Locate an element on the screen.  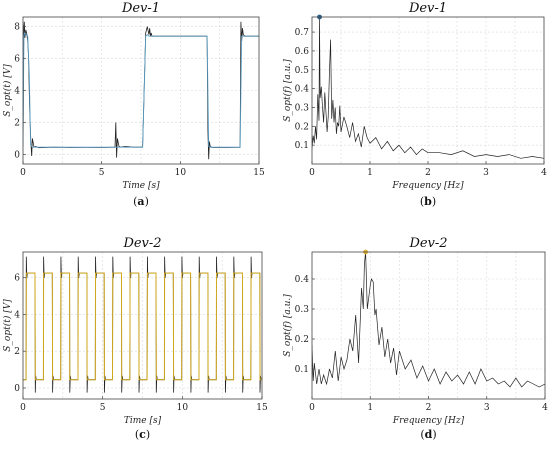
panel-caption: (d) is located at coordinates (428, 434).